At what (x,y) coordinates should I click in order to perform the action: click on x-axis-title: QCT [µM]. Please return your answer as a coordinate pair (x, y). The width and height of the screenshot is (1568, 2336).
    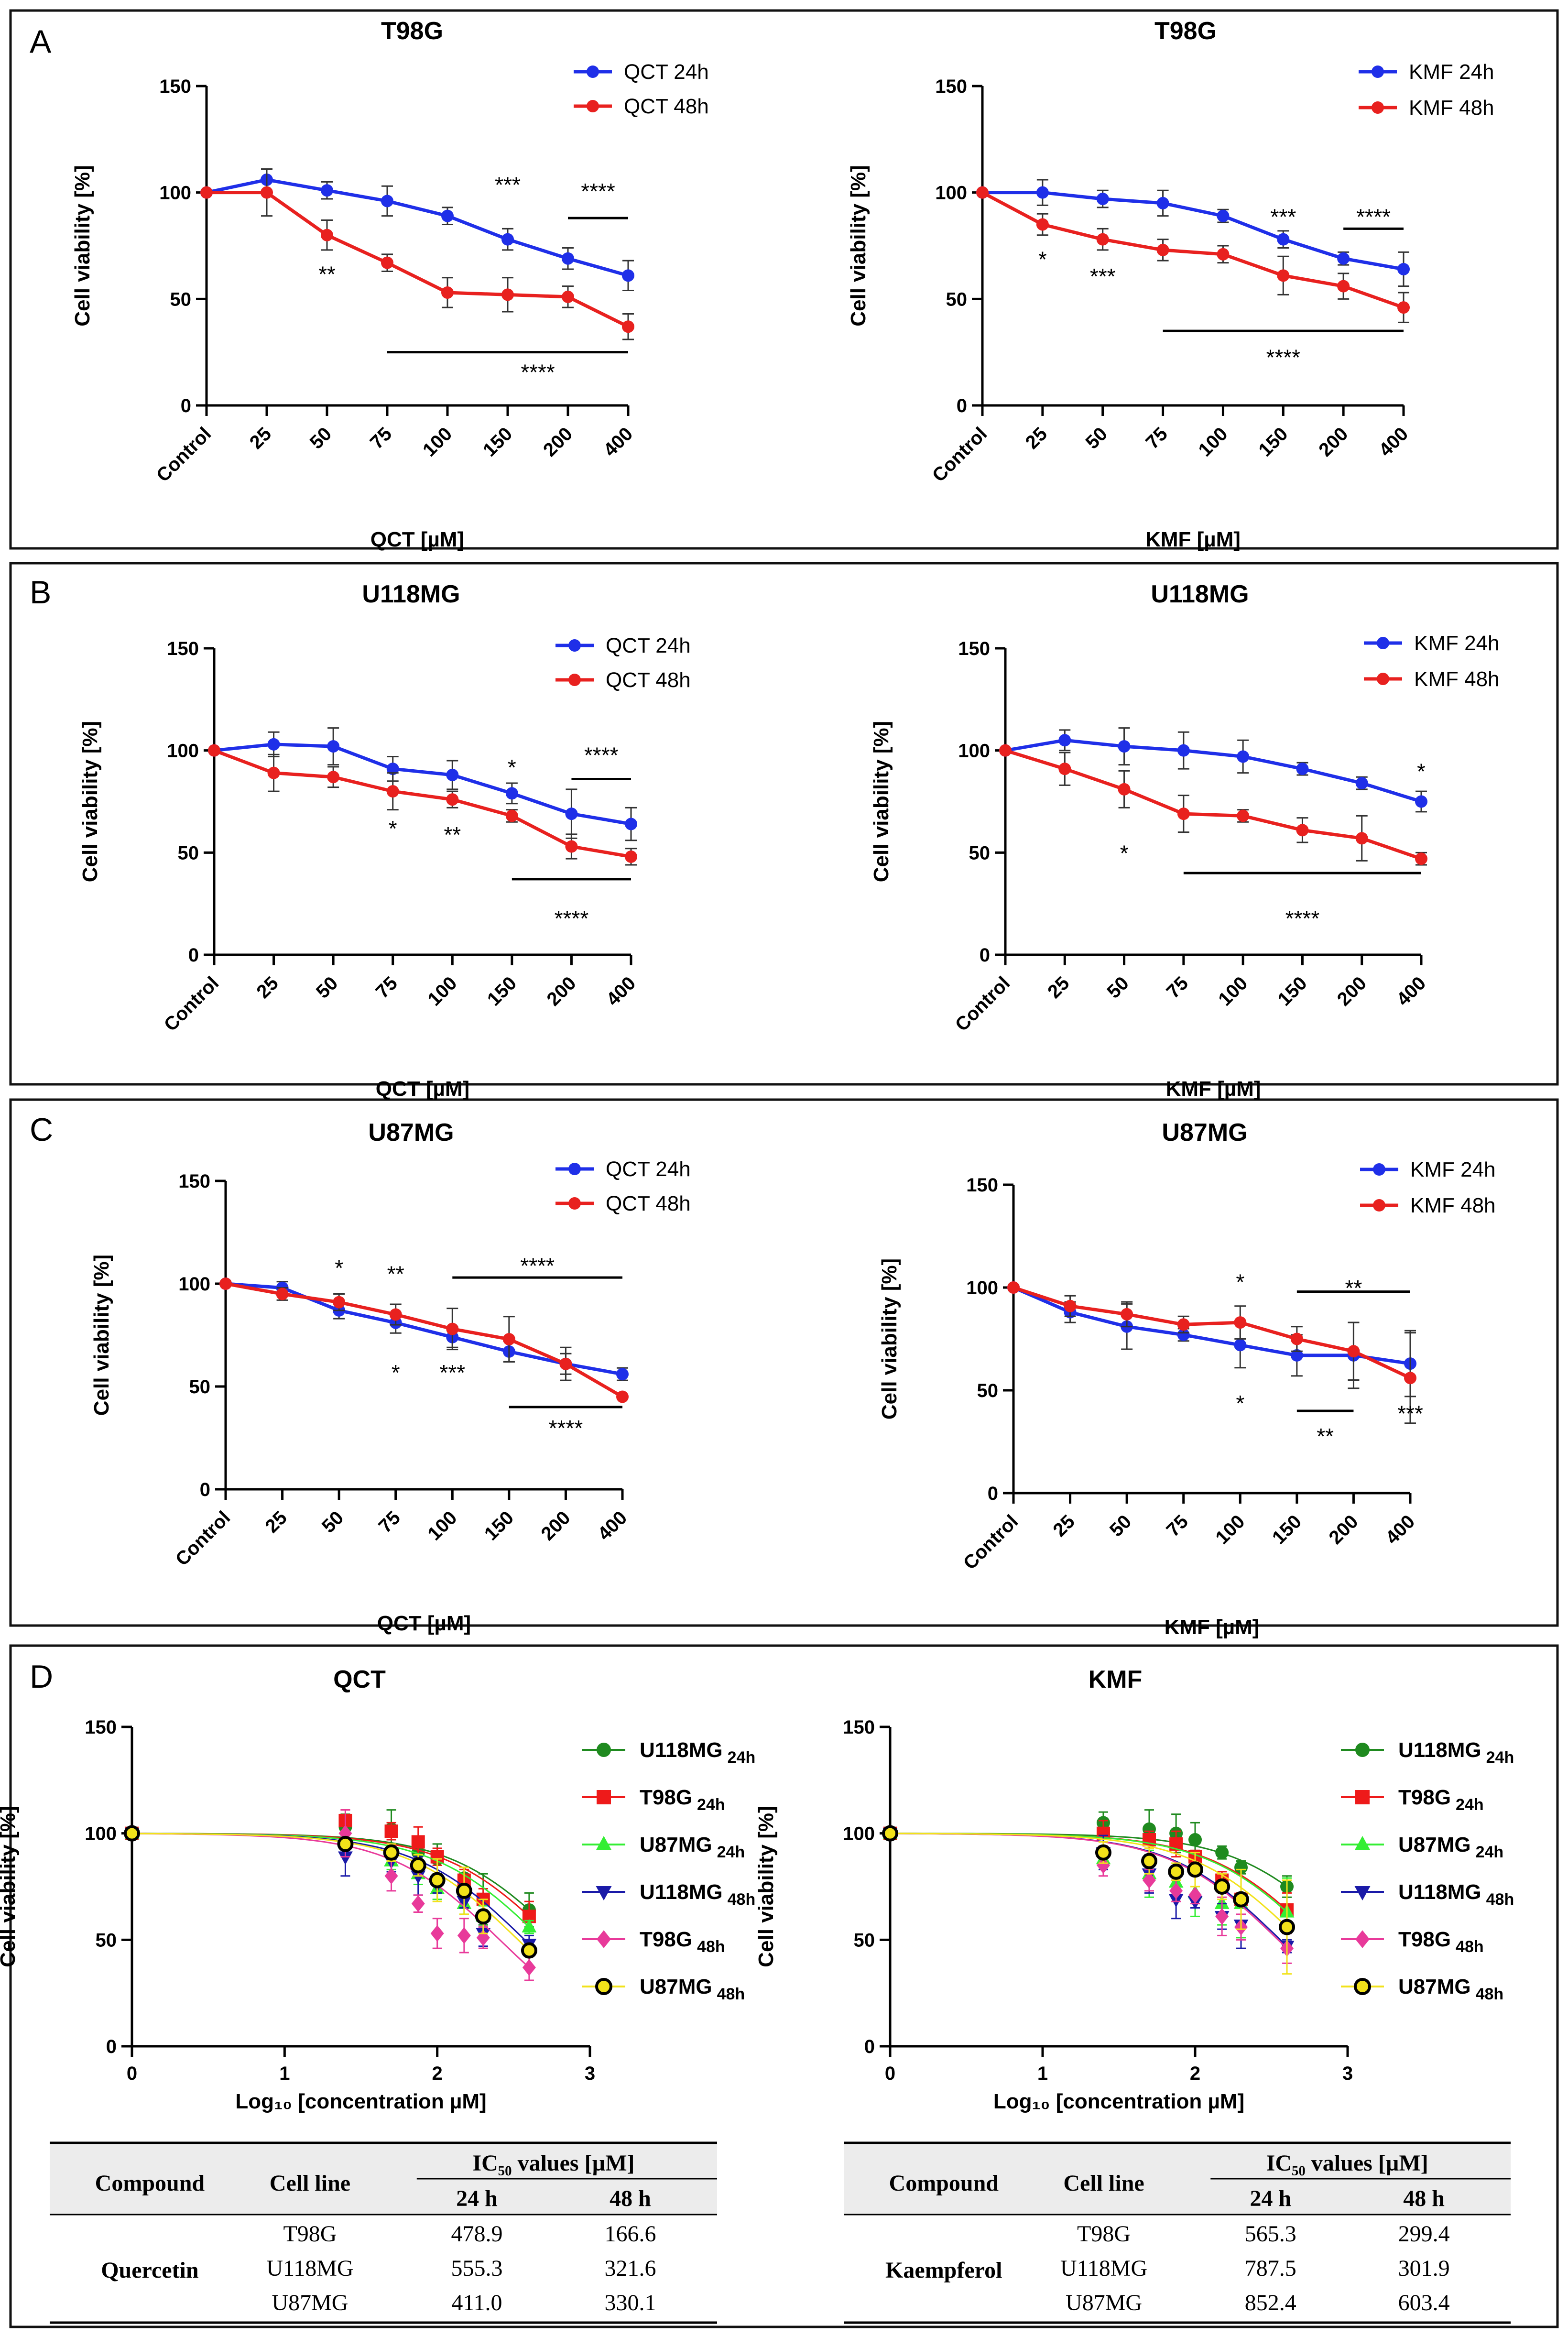
    Looking at the image, I should click on (417, 539).